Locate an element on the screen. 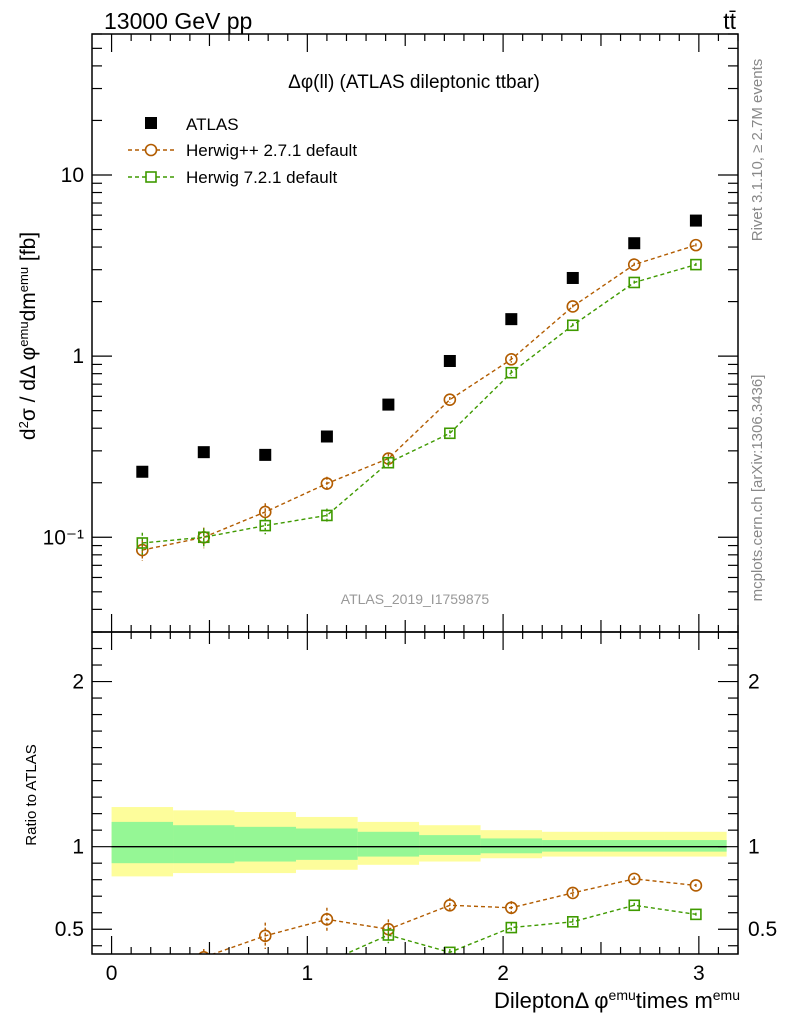  x-axis-label: DileptonΔ φemutimes memu is located at coordinates (617, 1000).